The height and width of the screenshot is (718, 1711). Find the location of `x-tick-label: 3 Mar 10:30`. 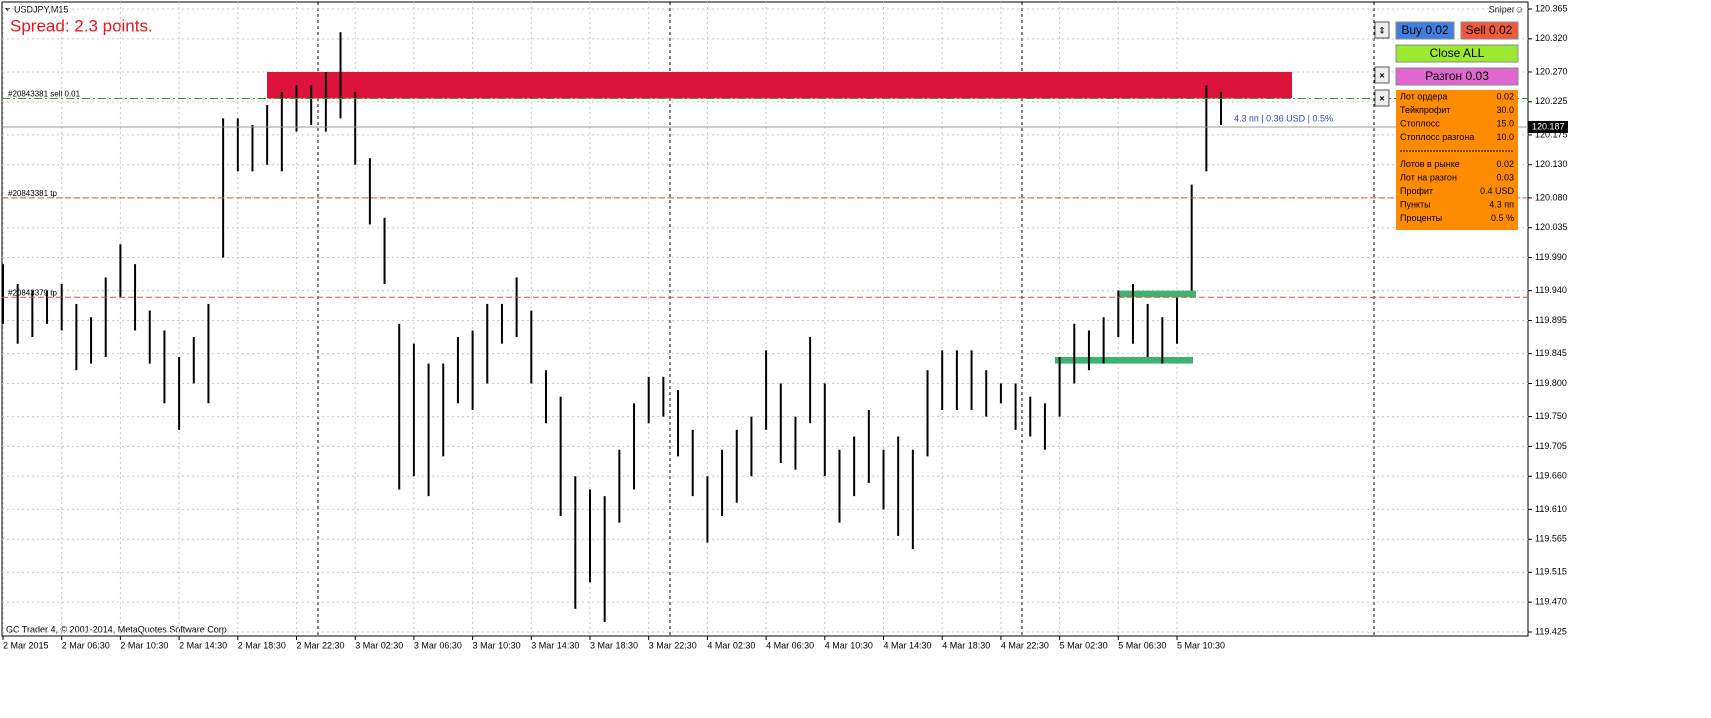

x-tick-label: 3 Mar 10:30 is located at coordinates (497, 645).